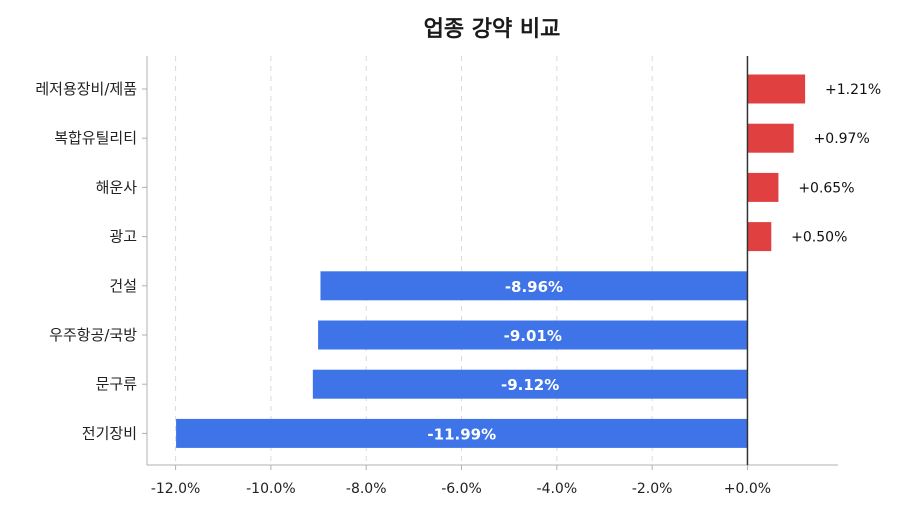 Image resolution: width=900 pixels, height=514 pixels. I want to click on value-label: -9.01%, so click(533, 336).